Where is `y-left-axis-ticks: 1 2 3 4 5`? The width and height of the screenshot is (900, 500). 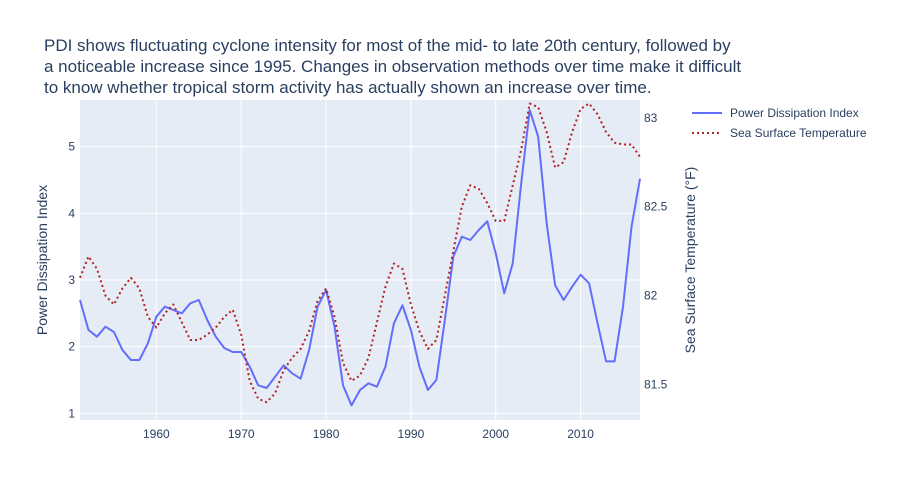
y-left-axis-ticks: 1 2 3 4 5 is located at coordinates (71, 280).